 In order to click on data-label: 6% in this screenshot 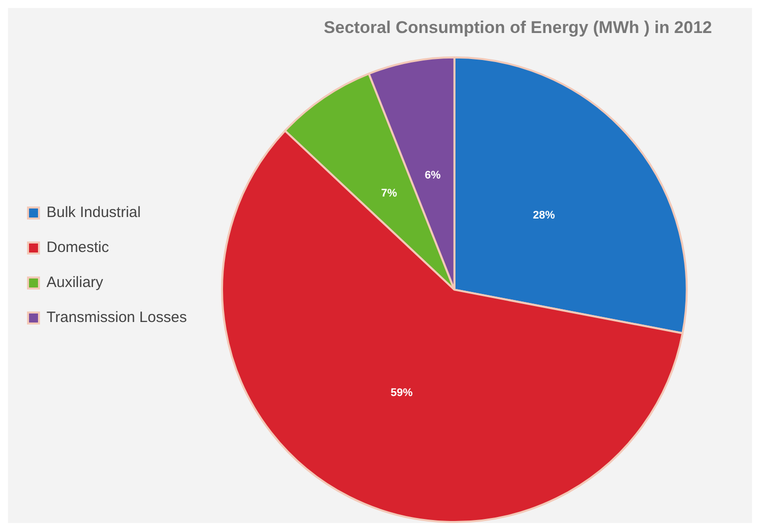, I will do `click(432, 176)`.